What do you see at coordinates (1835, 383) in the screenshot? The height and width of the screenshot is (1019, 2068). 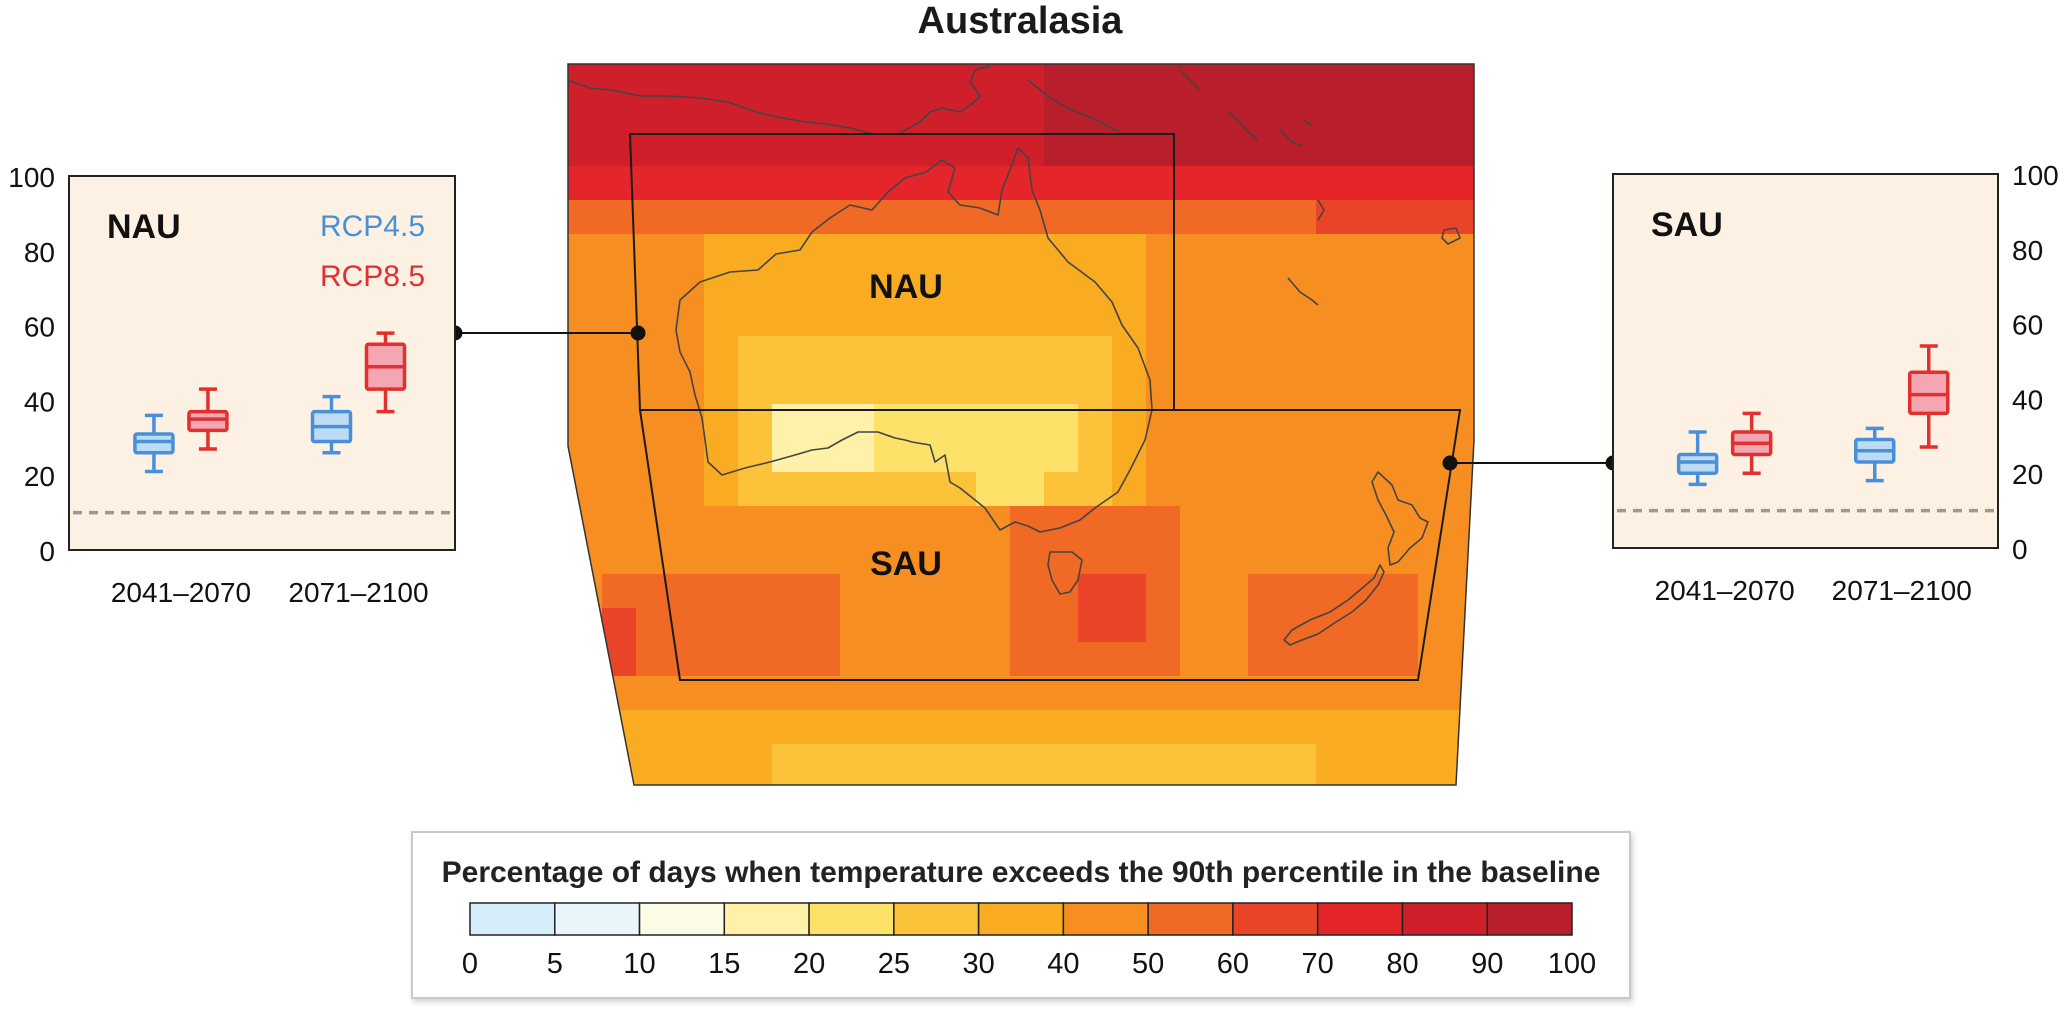 I see `sau-boxplot-panel: 0 20 40 60 80 100 SAU 2041–2070 2071–2100` at bounding box center [1835, 383].